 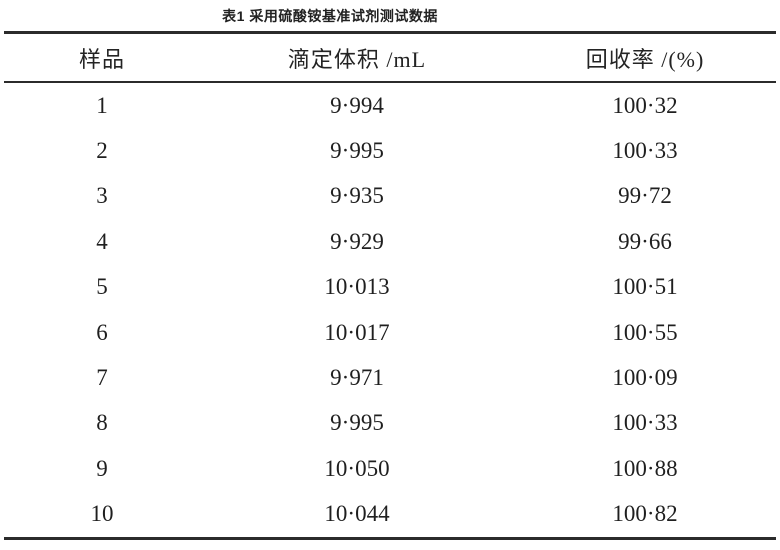 What do you see at coordinates (645, 59) in the screenshot?
I see `column-header-recovery-rate: 回收率 /(%)` at bounding box center [645, 59].